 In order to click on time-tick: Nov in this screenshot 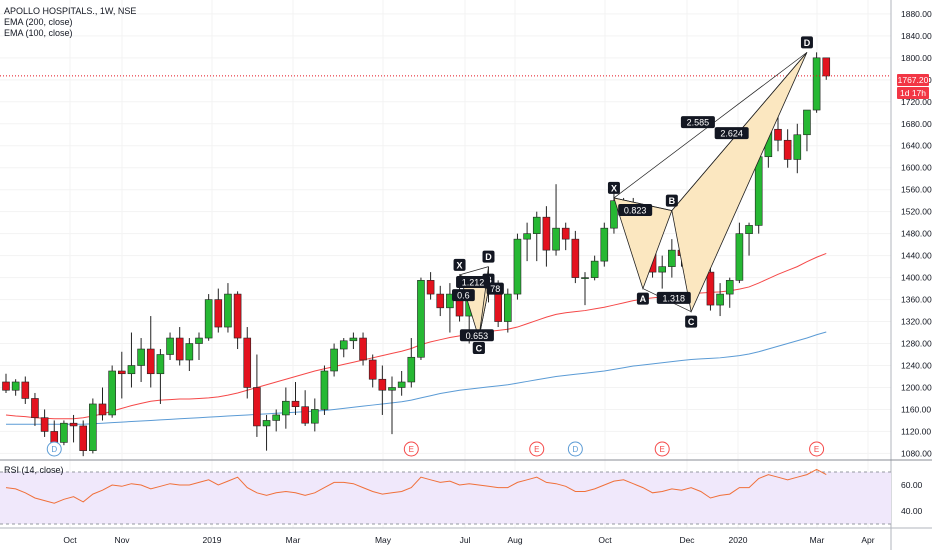, I will do `click(122, 540)`.